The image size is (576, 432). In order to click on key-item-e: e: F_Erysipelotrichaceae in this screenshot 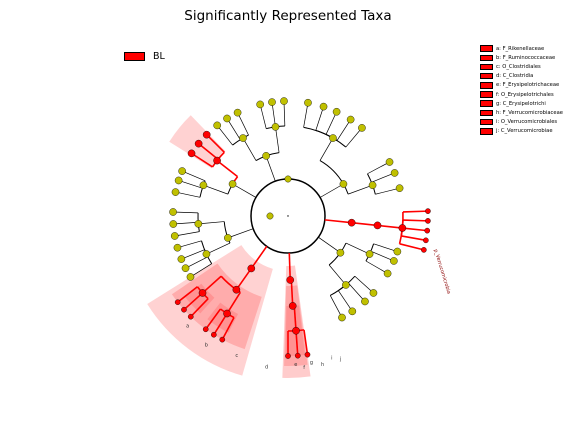, I will do `click(521, 85)`.